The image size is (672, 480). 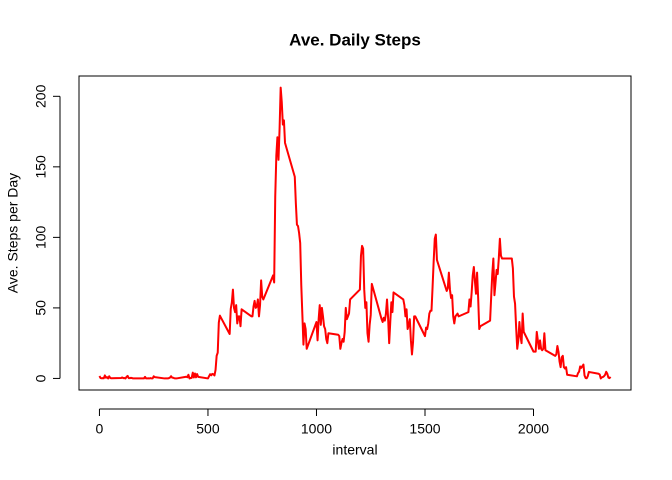 I want to click on x-tick-label: 2000, so click(x=533, y=429).